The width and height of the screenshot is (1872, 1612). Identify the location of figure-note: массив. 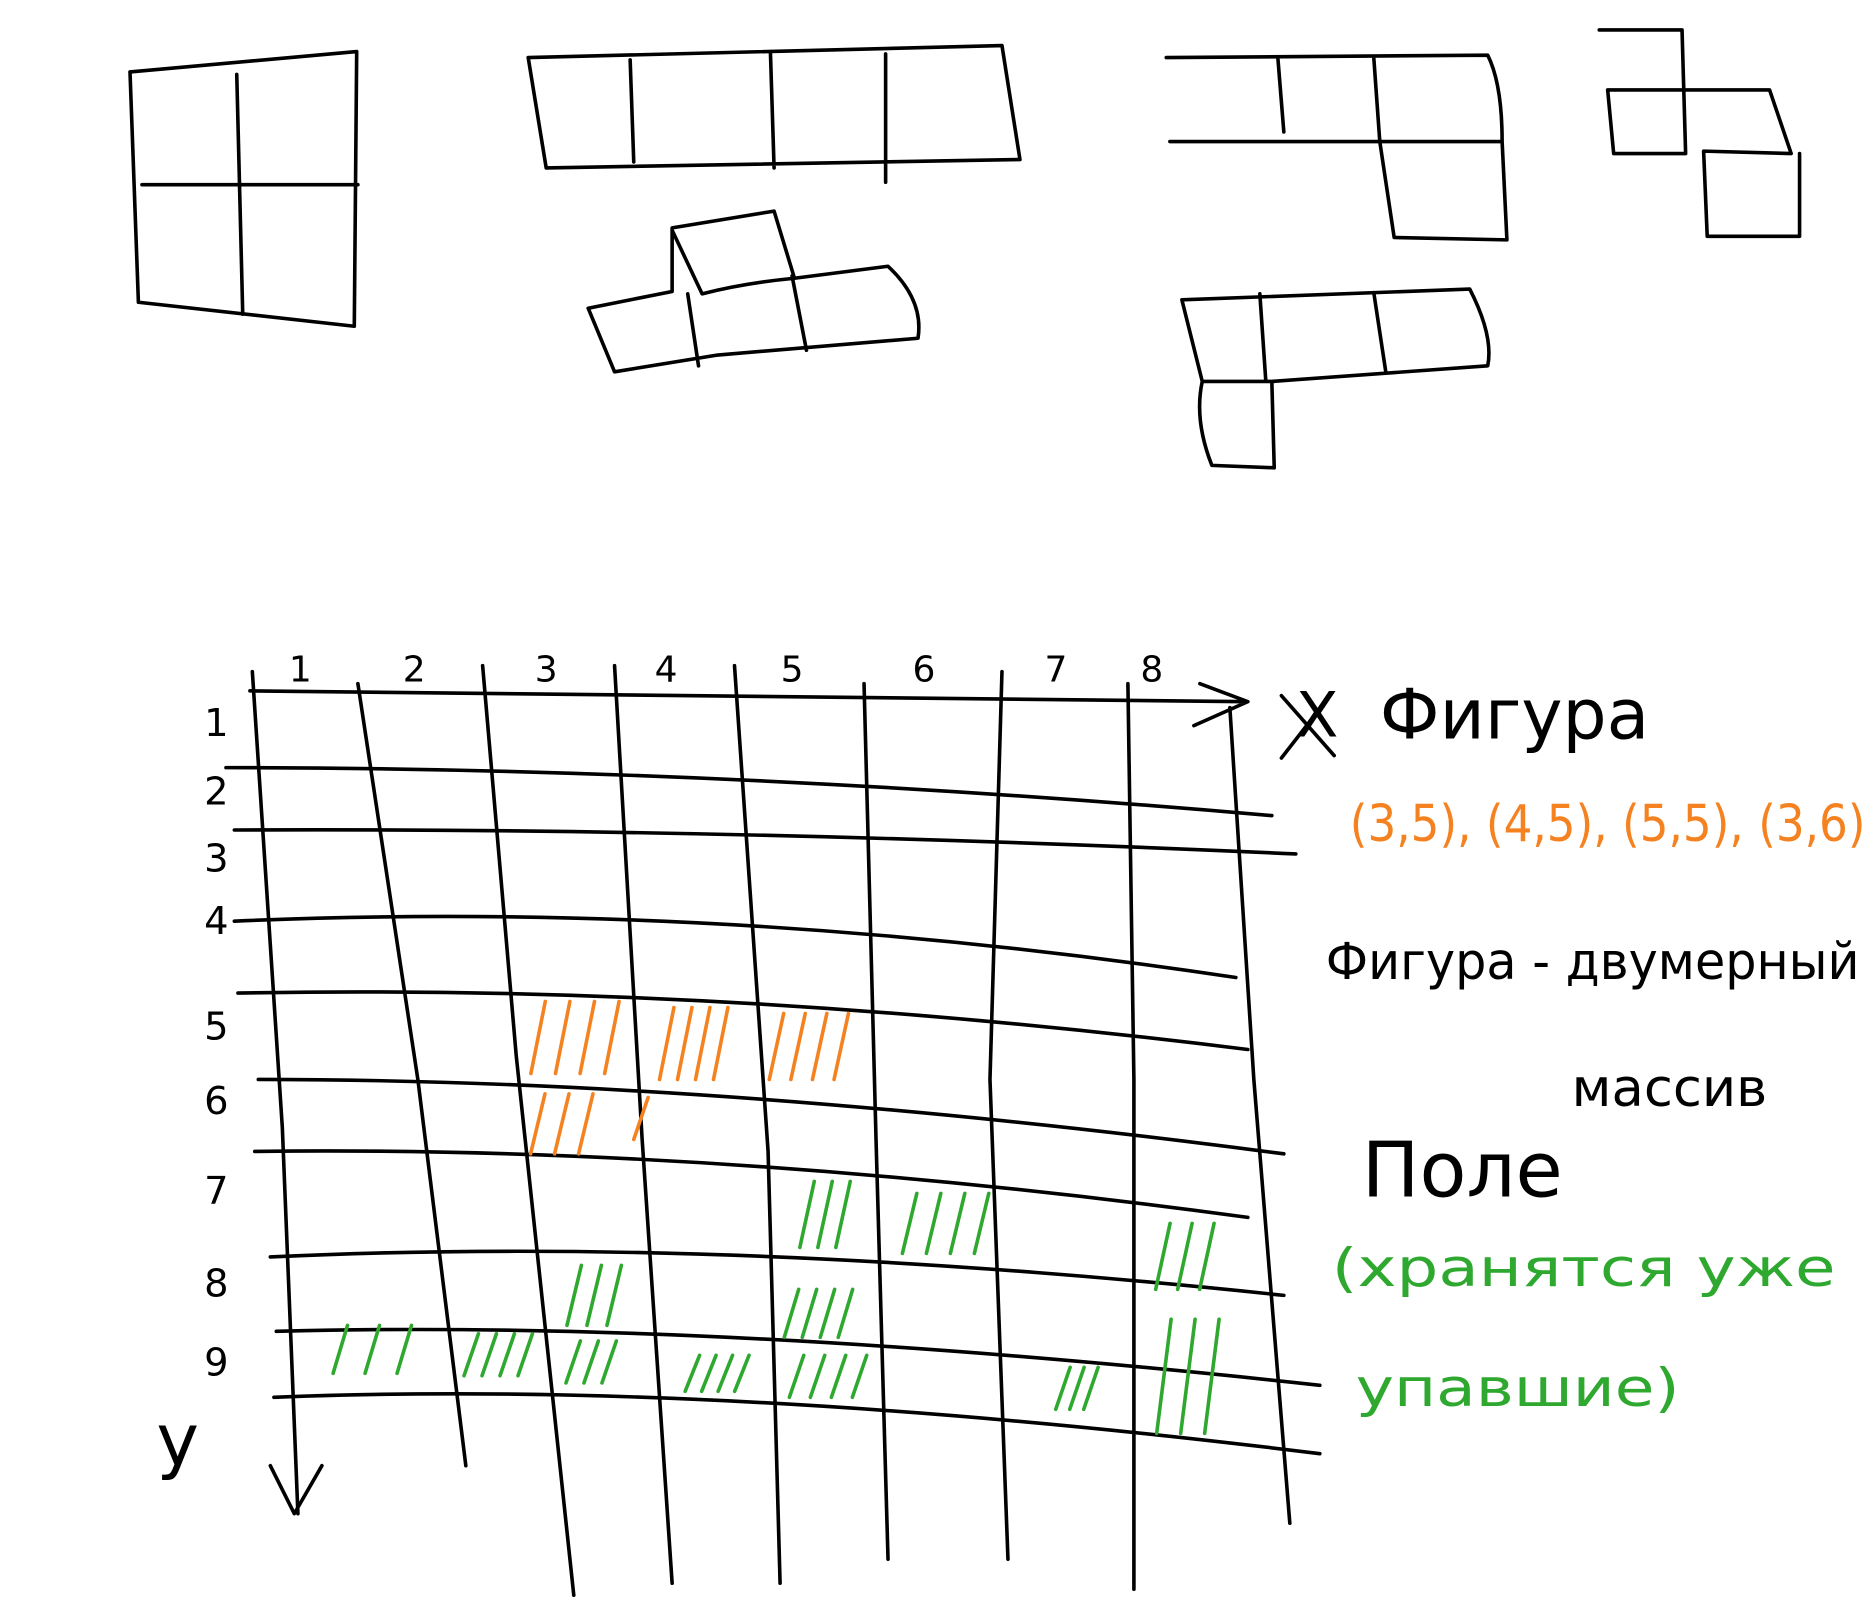
(1670, 1088).